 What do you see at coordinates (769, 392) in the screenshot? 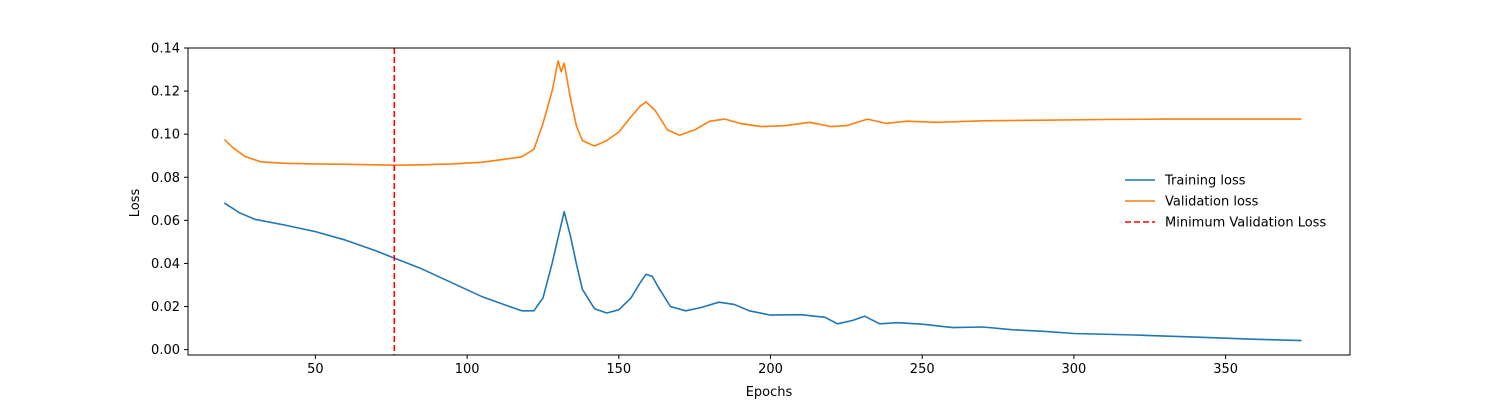
I see `x-axis-label: Epochs` at bounding box center [769, 392].